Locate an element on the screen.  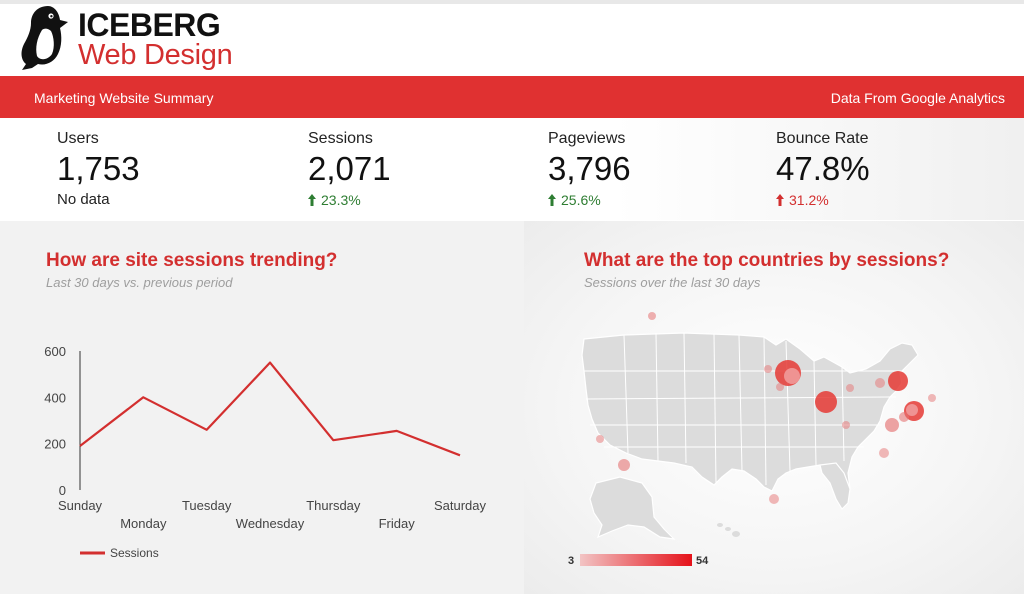
hawaii-shape is located at coordinates (728, 530).